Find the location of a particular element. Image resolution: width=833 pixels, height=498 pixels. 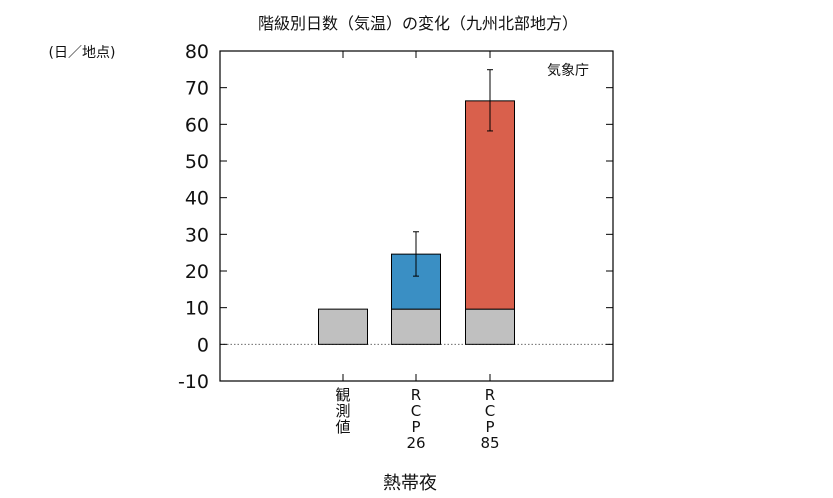

x-tick-label: 値 is located at coordinates (342, 427).